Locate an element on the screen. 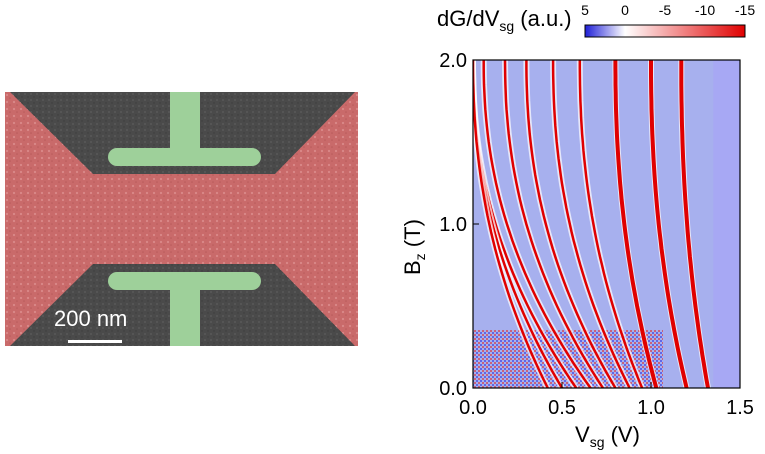 This screenshot has height=454, width=765. top-gate-bar is located at coordinates (184, 157).